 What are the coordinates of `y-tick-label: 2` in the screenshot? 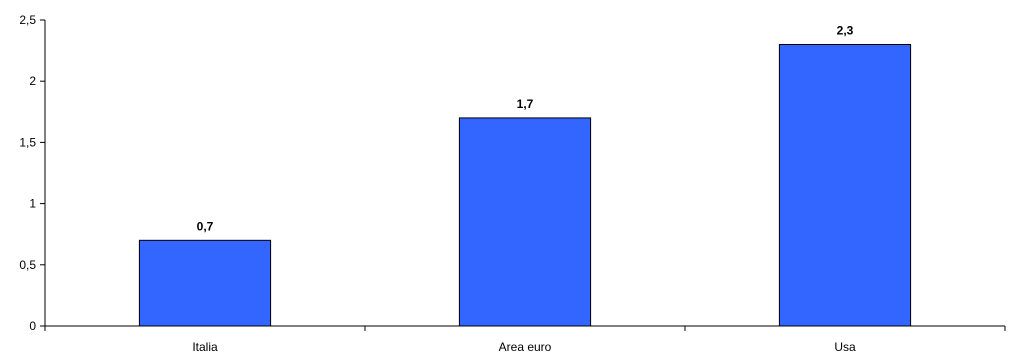 It's located at (32, 81).